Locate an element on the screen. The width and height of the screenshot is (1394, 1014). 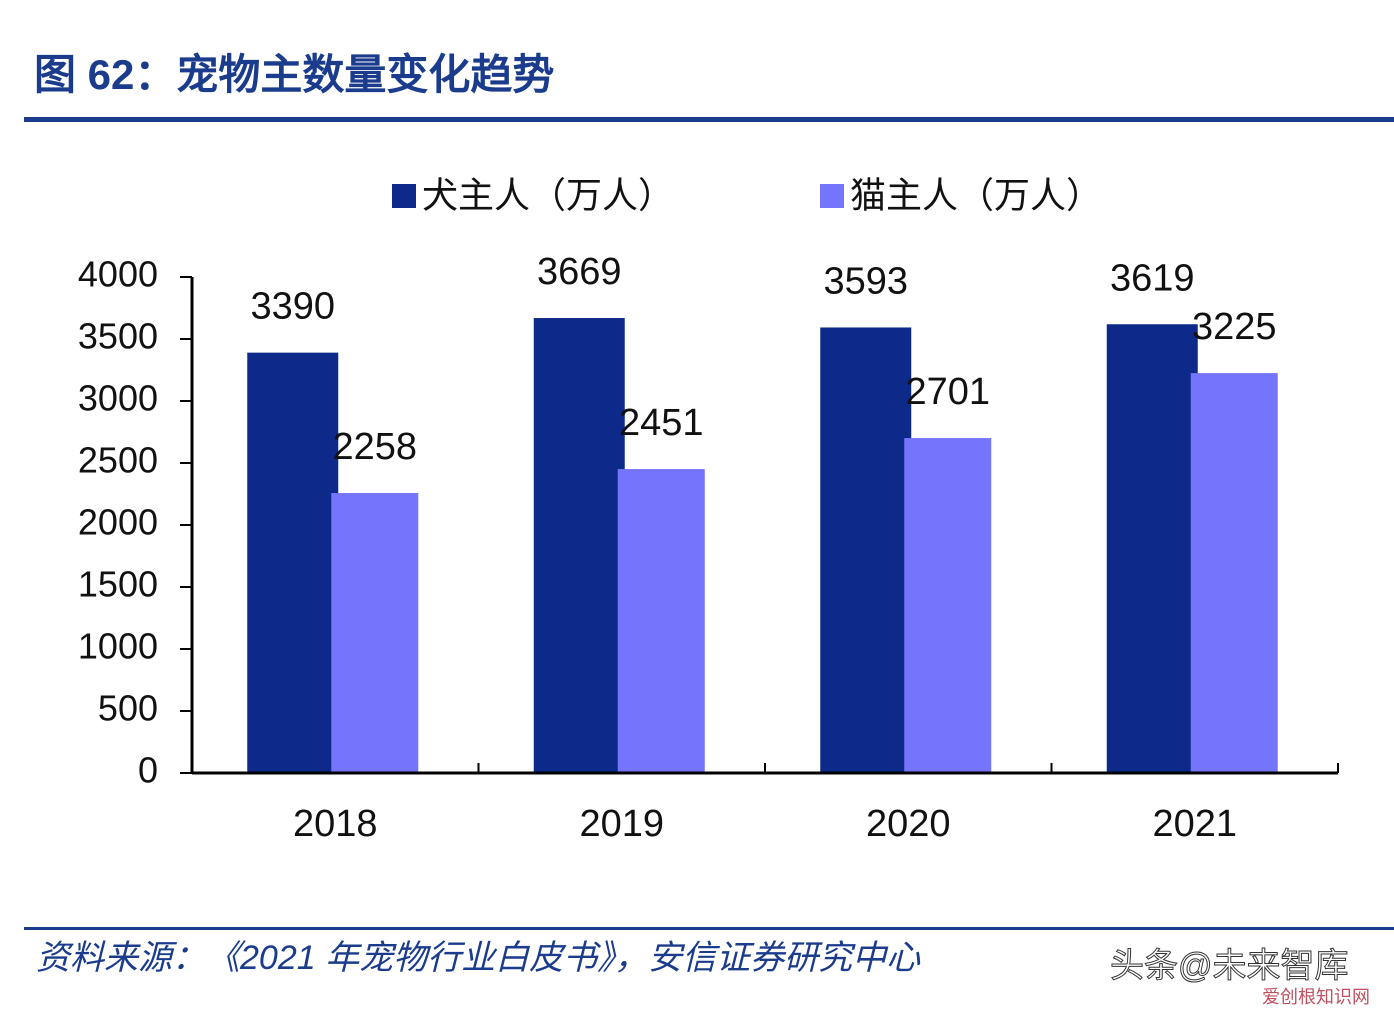
y-tick-label: 4000 is located at coordinates (118, 274).